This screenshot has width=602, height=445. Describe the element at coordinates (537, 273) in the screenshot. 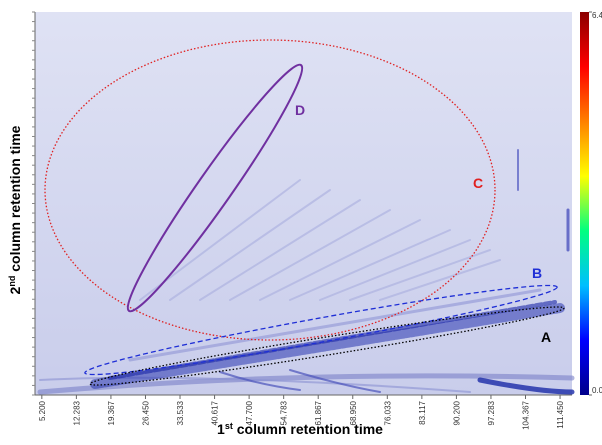

I see `annotation-label: B` at that location.